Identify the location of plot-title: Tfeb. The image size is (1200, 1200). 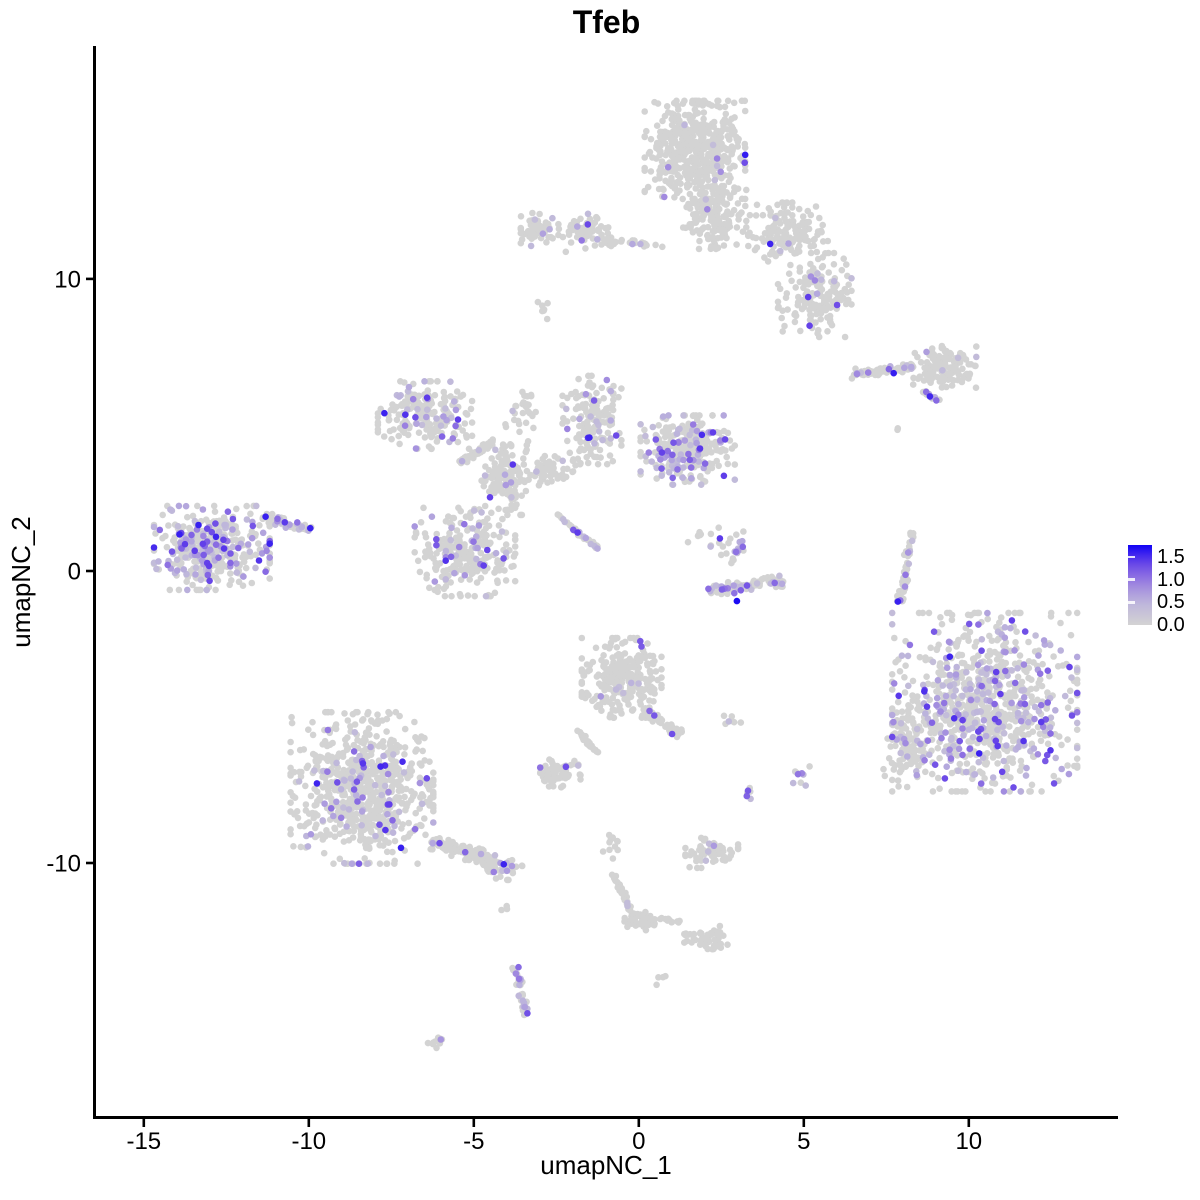
(606, 22).